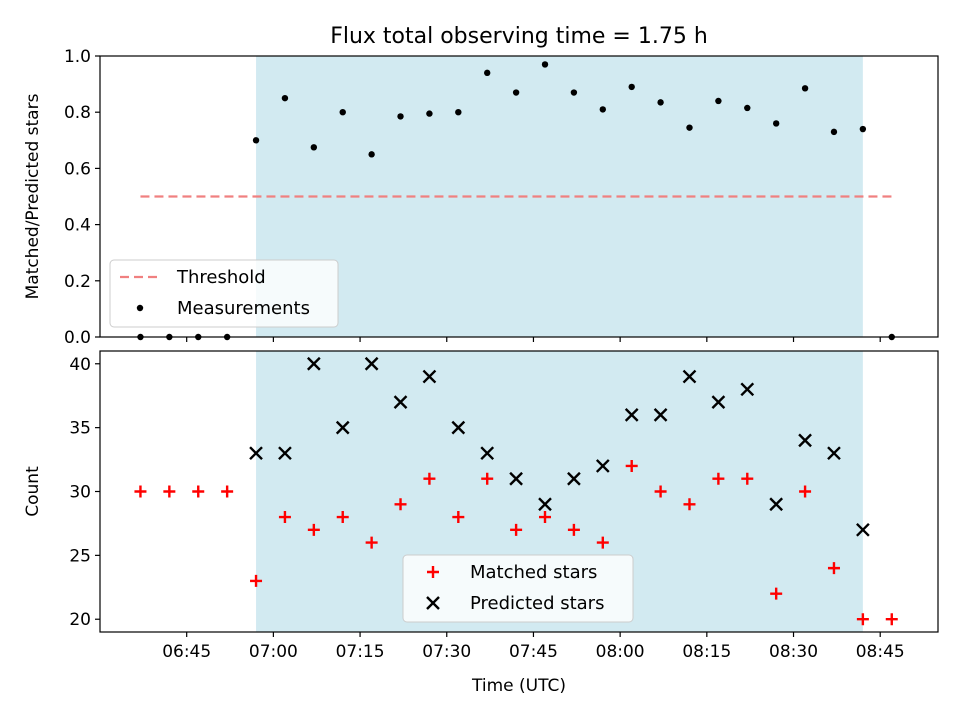  I want to click on y-tick-label: 0.2, so click(77, 282).